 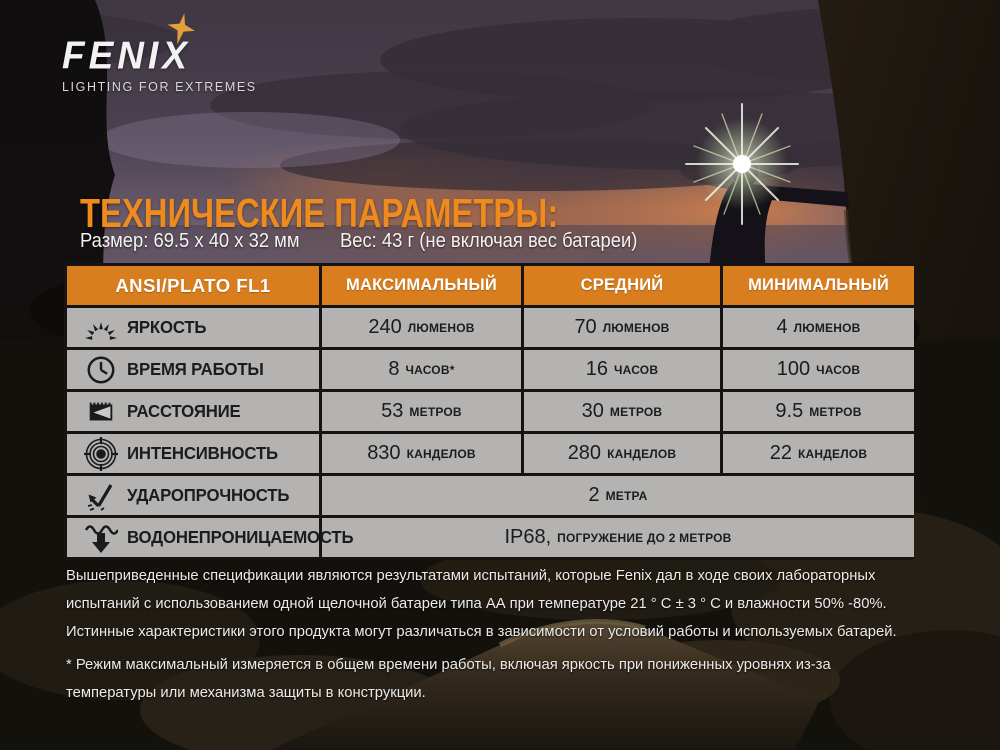 What do you see at coordinates (181, 29) in the screenshot?
I see `fenix-star-icon` at bounding box center [181, 29].